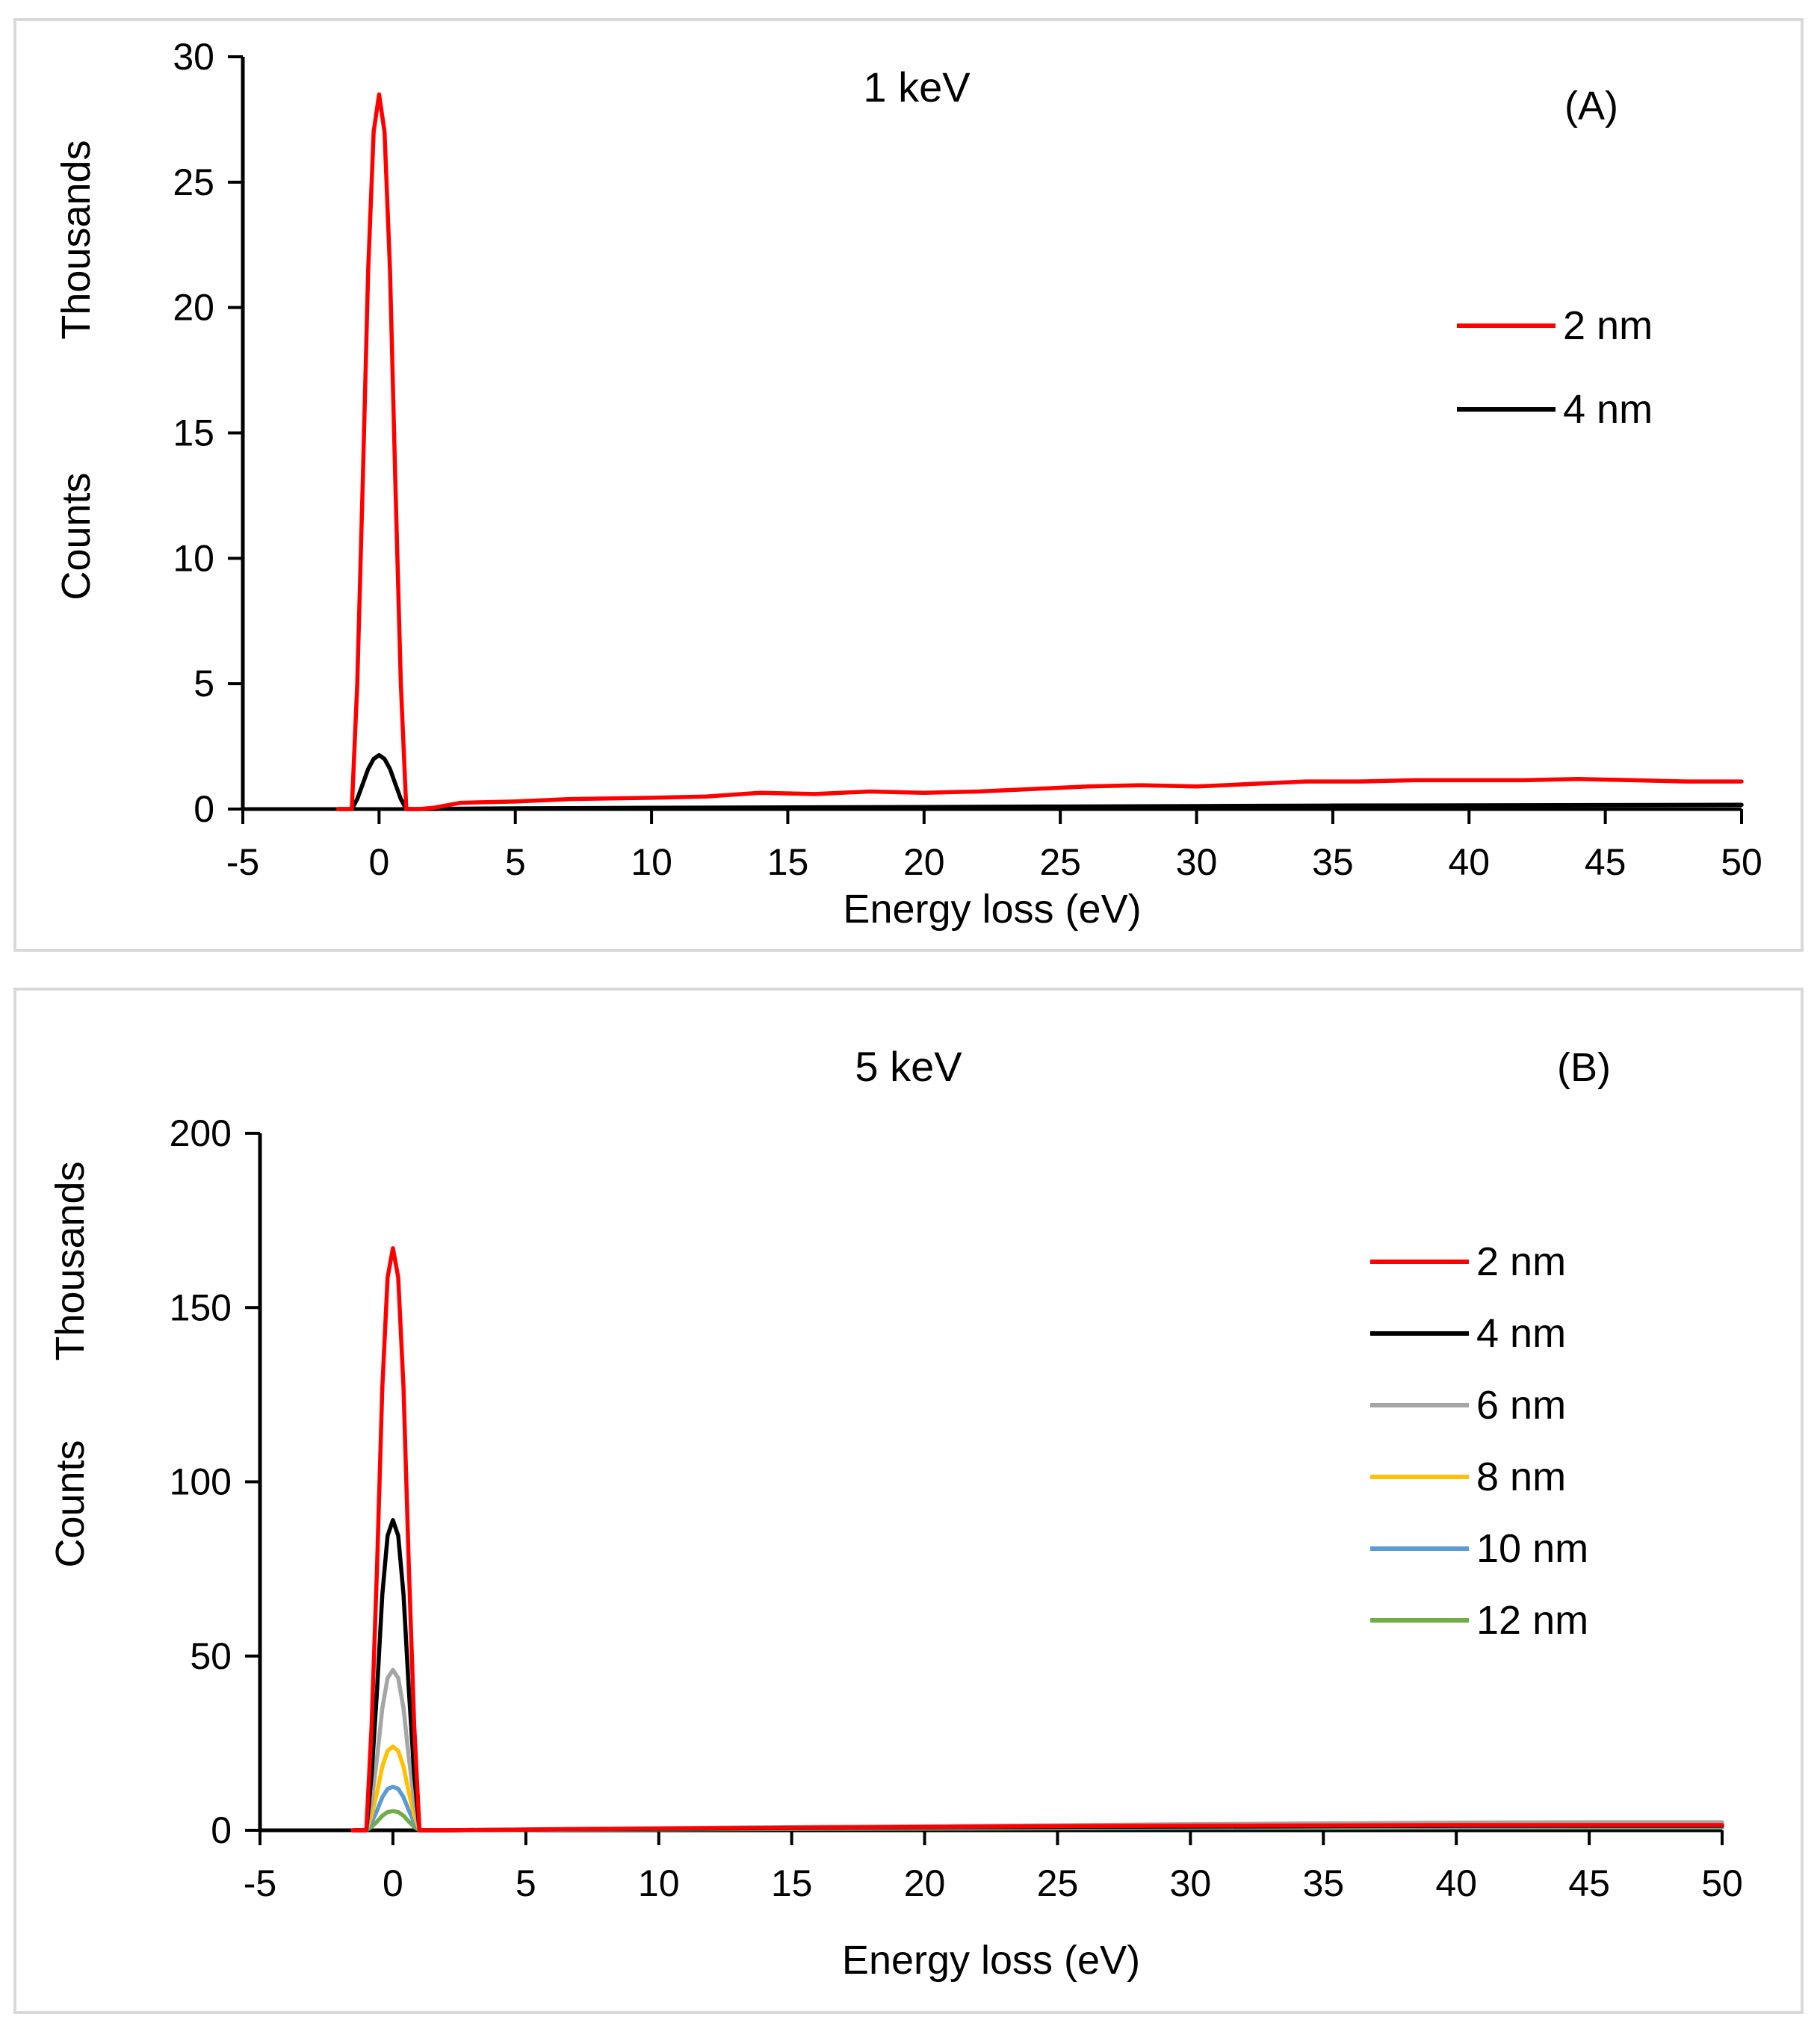 This screenshot has width=1820, height=2029. Describe the element at coordinates (1058, 1883) in the screenshot. I see `chartb-x-tick-label: 25` at that location.